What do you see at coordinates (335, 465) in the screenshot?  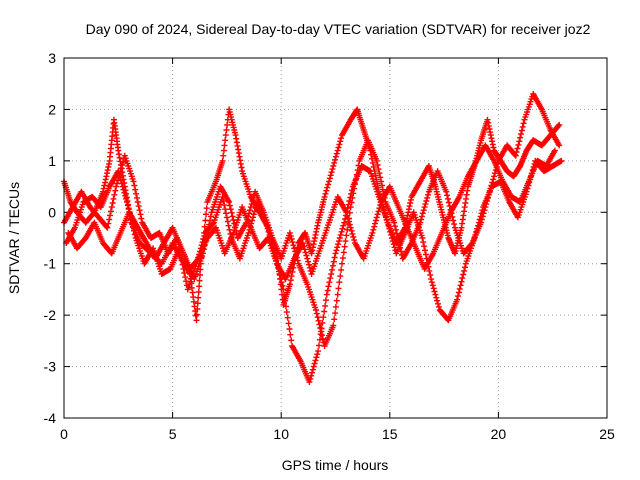 I see `x-axis-label: GPS time / hours` at bounding box center [335, 465].